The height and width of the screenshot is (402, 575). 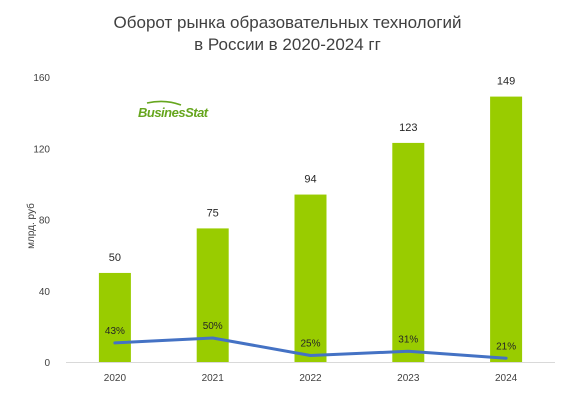 I want to click on x-tick-label: 2023, so click(x=408, y=378).